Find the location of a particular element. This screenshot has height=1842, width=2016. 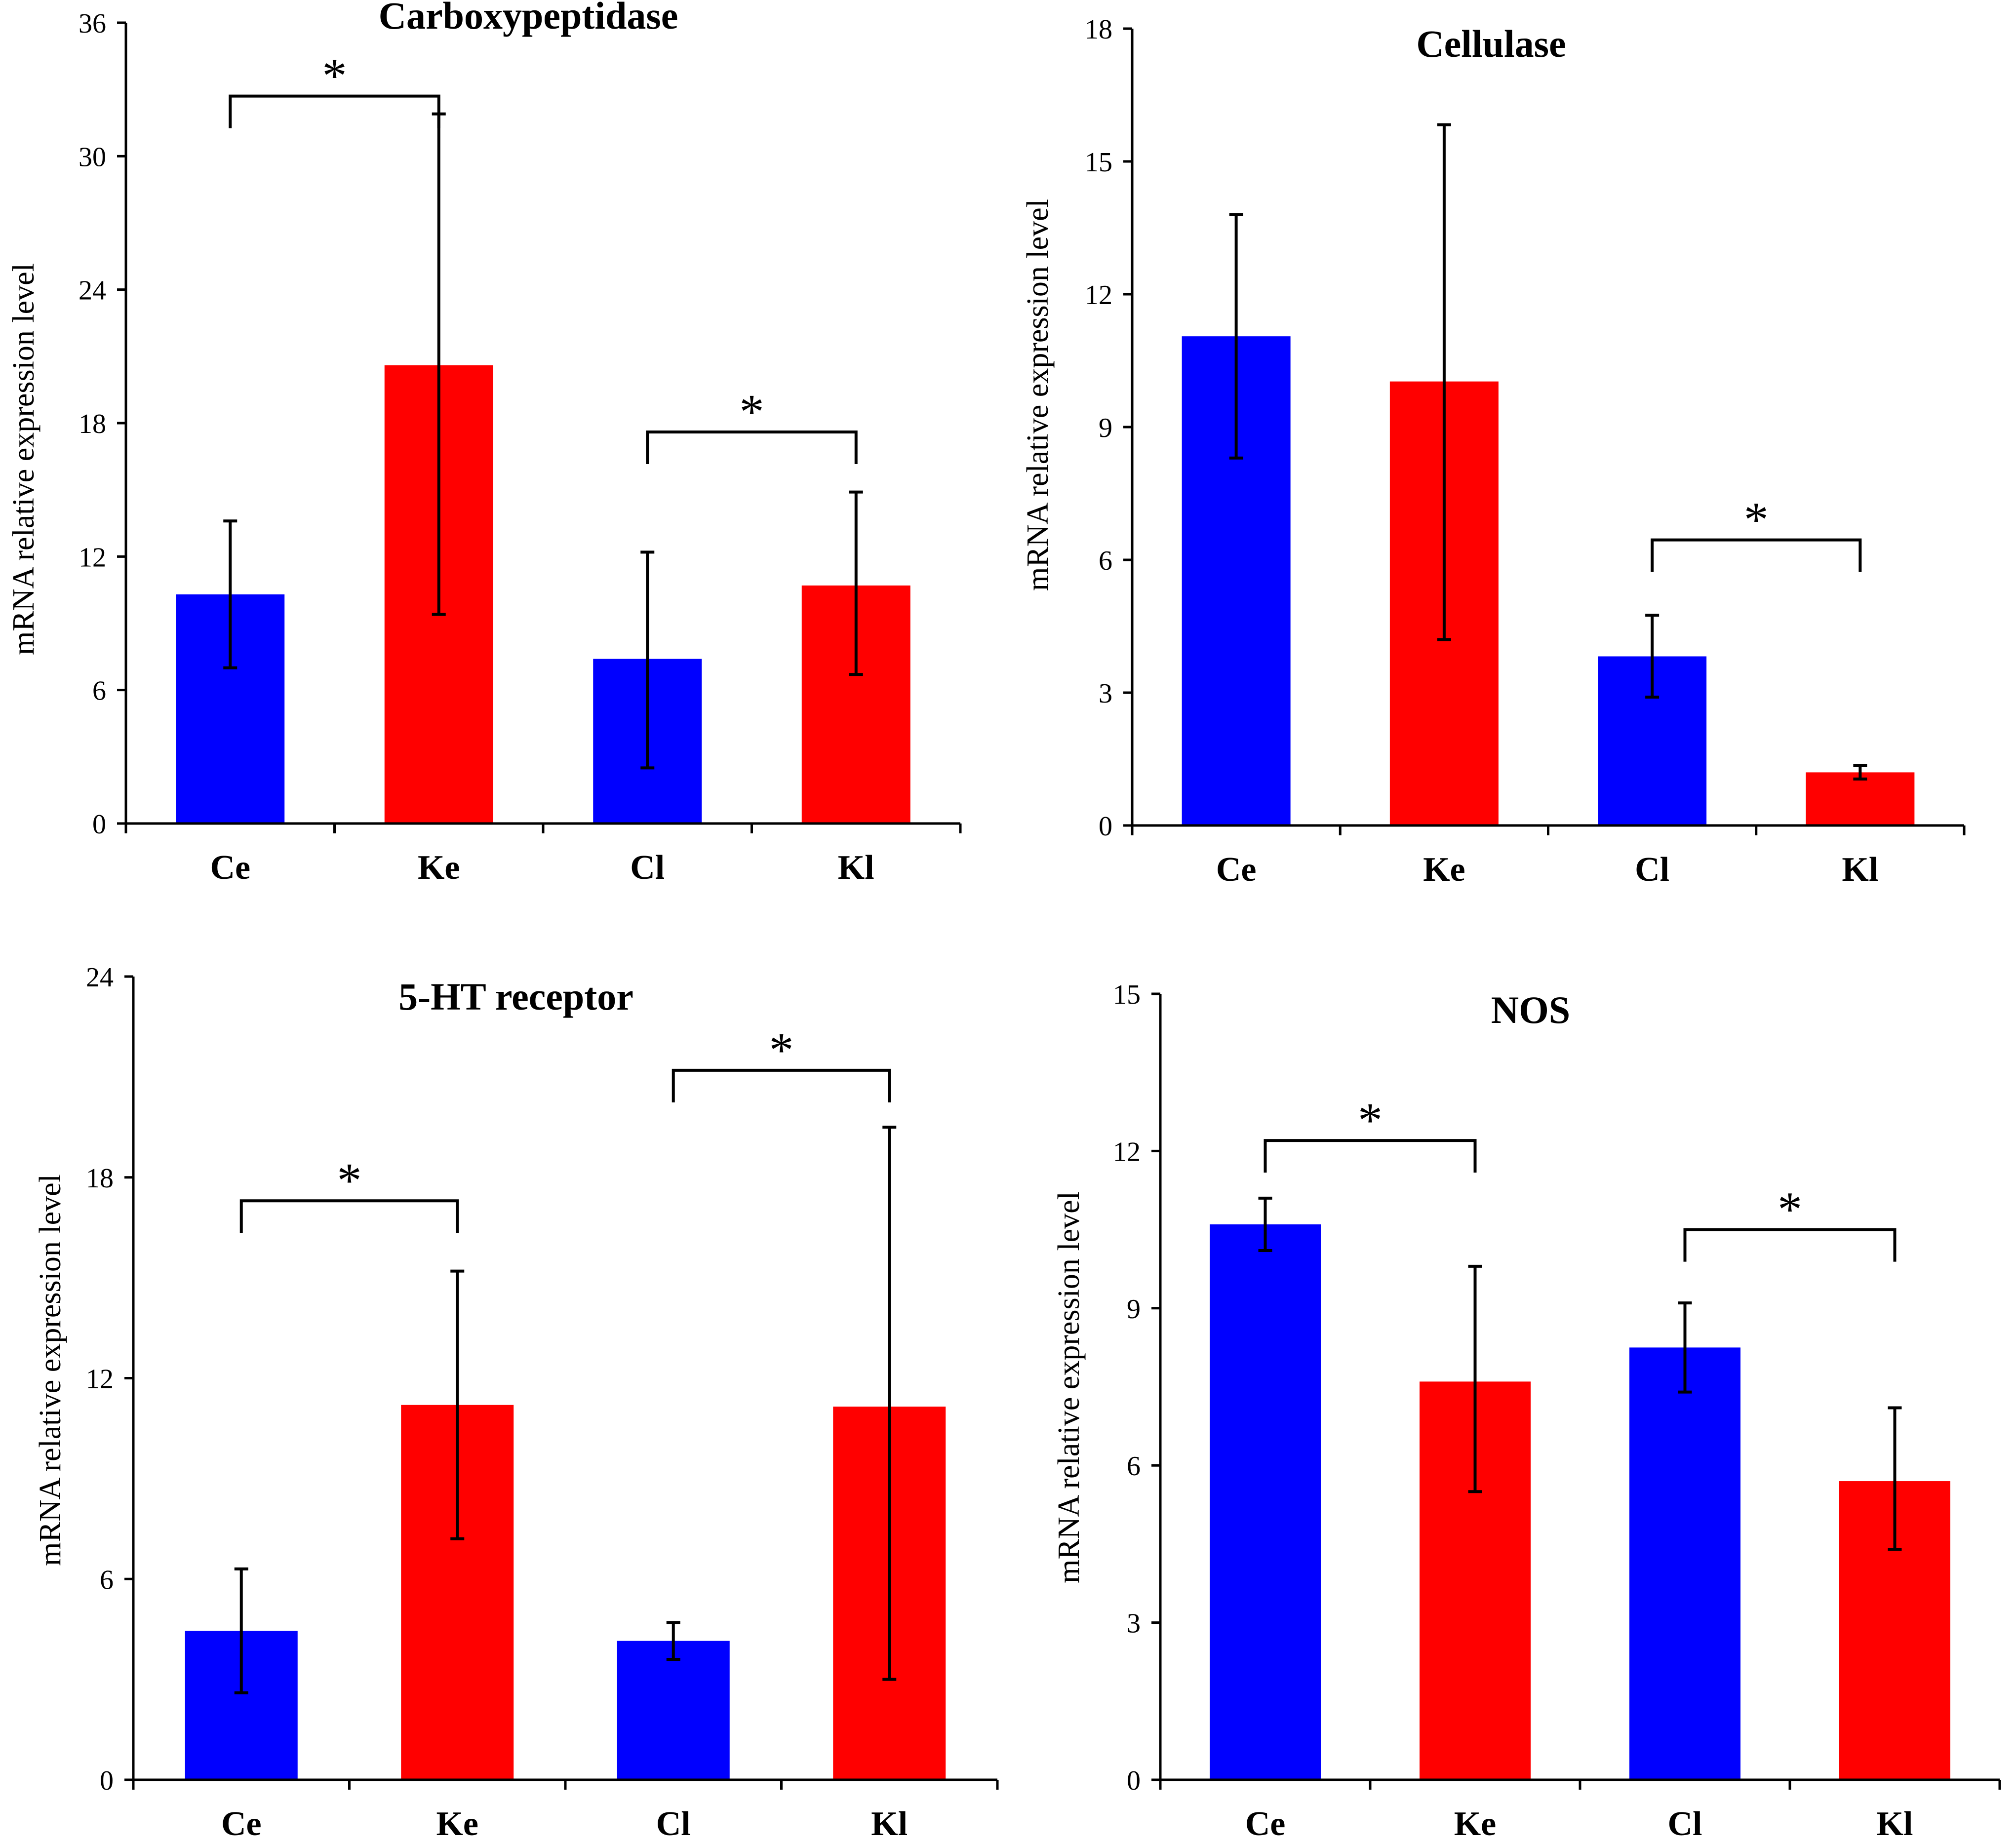

y-tick-label: 36 is located at coordinates (92, 23).